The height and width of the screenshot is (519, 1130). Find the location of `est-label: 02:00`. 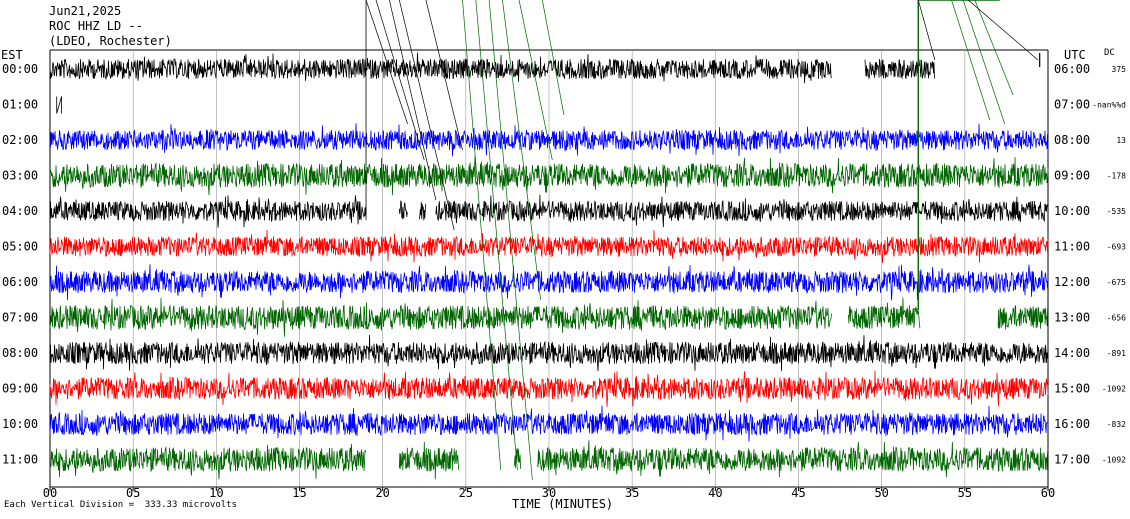

est-label: 02:00 is located at coordinates (20, 140).